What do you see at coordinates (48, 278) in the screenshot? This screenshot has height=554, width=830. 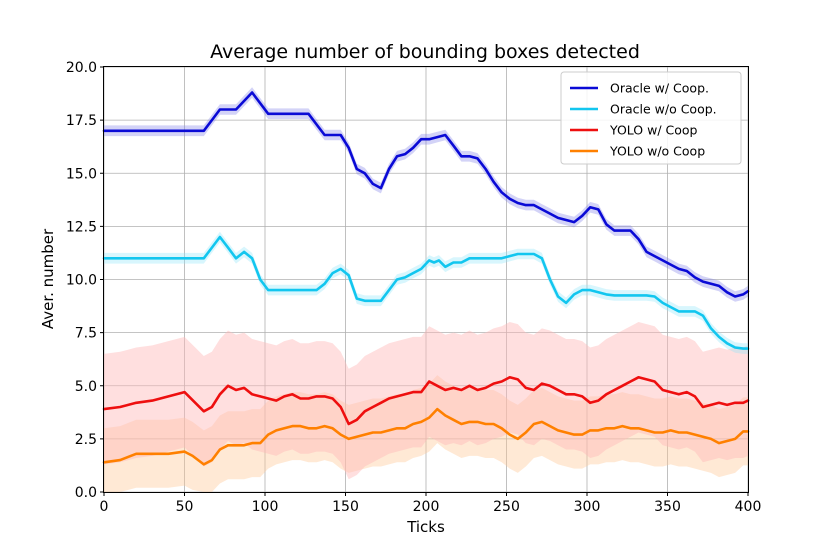 I see `y-axis-label: Aver. number` at bounding box center [48, 278].